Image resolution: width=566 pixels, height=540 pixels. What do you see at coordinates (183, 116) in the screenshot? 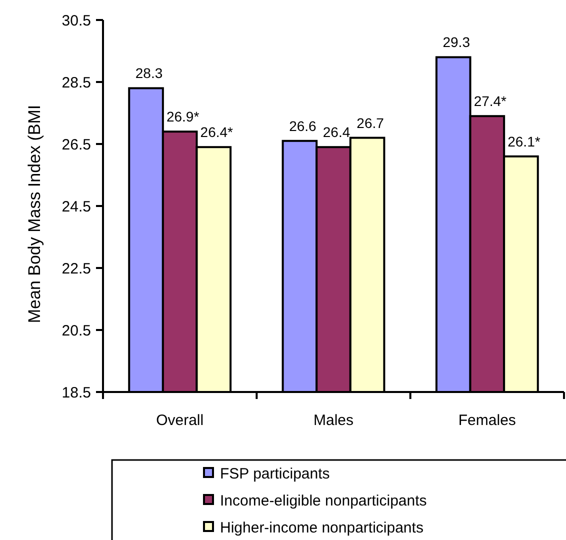
I see `data-label: 26.9*` at bounding box center [183, 116].